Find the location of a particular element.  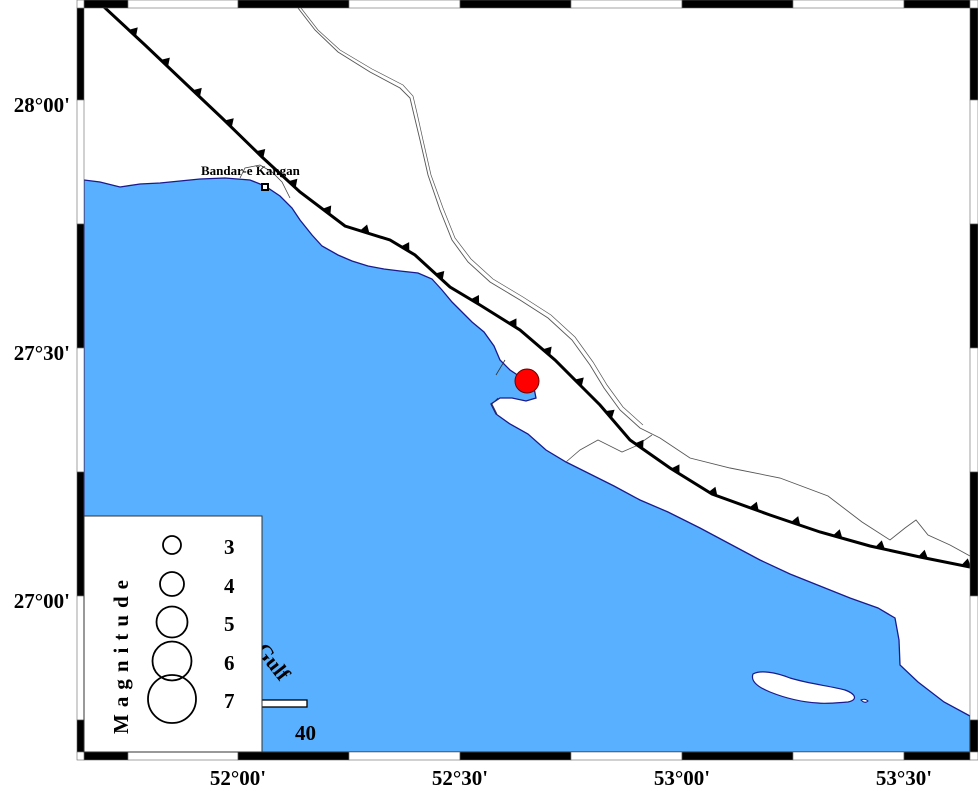

earthquake-event-marker is located at coordinates (527, 381).